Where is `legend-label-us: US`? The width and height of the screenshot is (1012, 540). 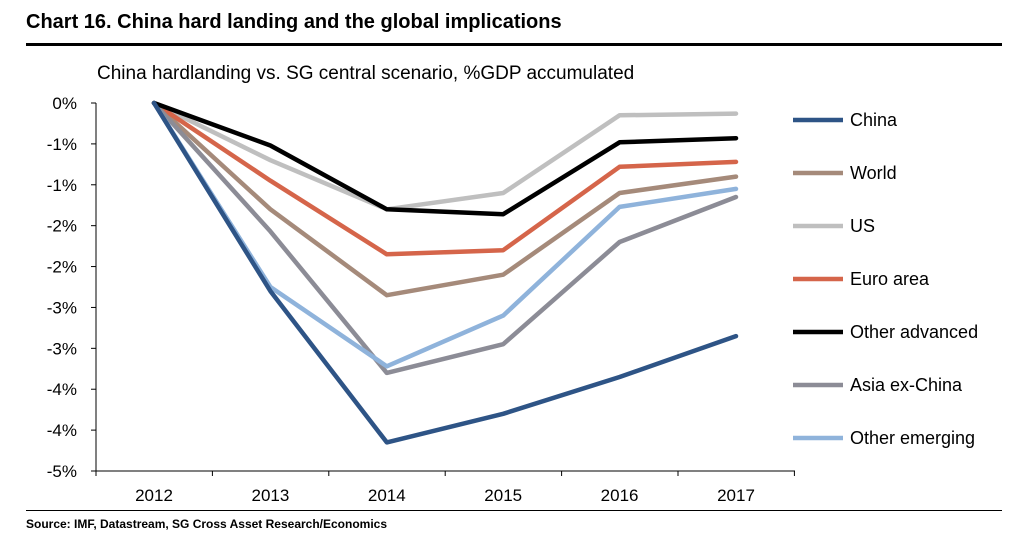 legend-label-us: US is located at coordinates (862, 226).